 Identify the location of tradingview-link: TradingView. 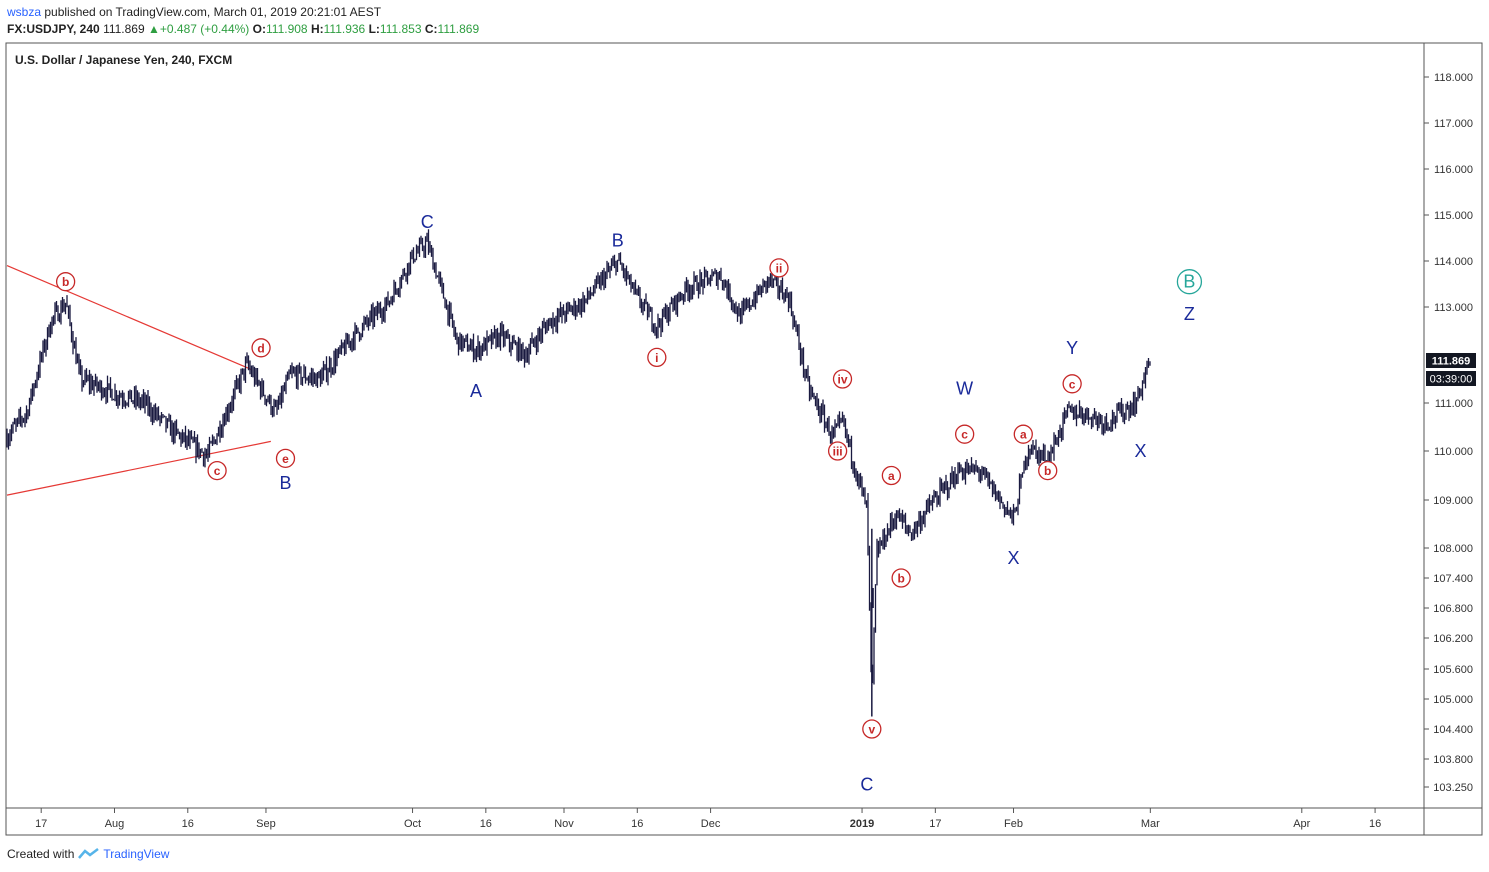
(136, 854).